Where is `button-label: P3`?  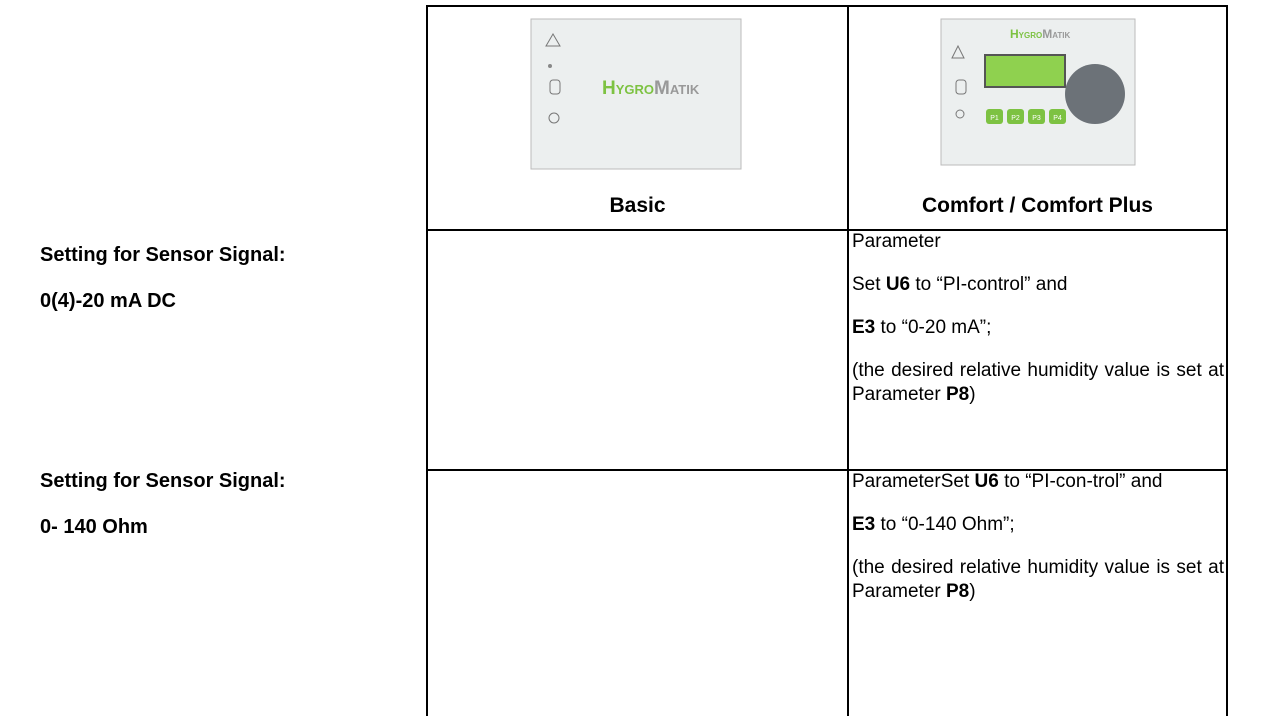 button-label: P3 is located at coordinates (1036, 118).